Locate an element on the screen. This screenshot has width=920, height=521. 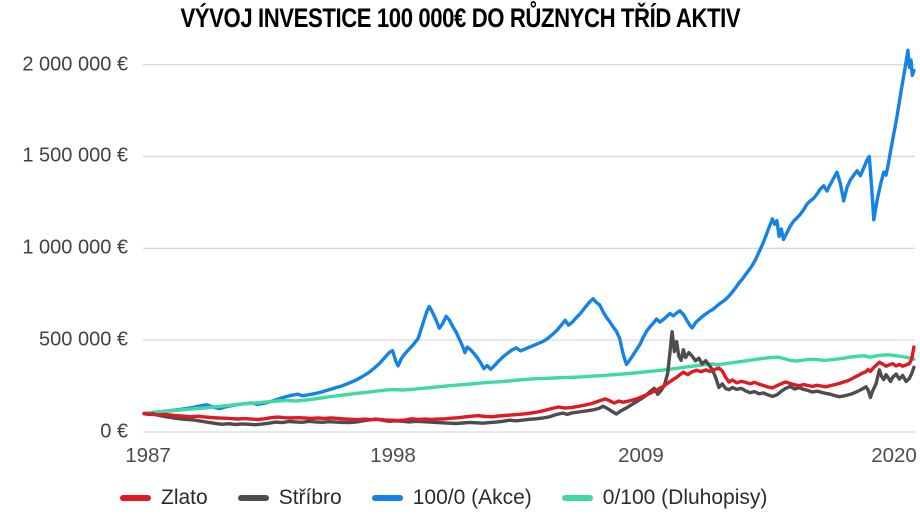
akce-line-swatch-icon is located at coordinates (387, 498).